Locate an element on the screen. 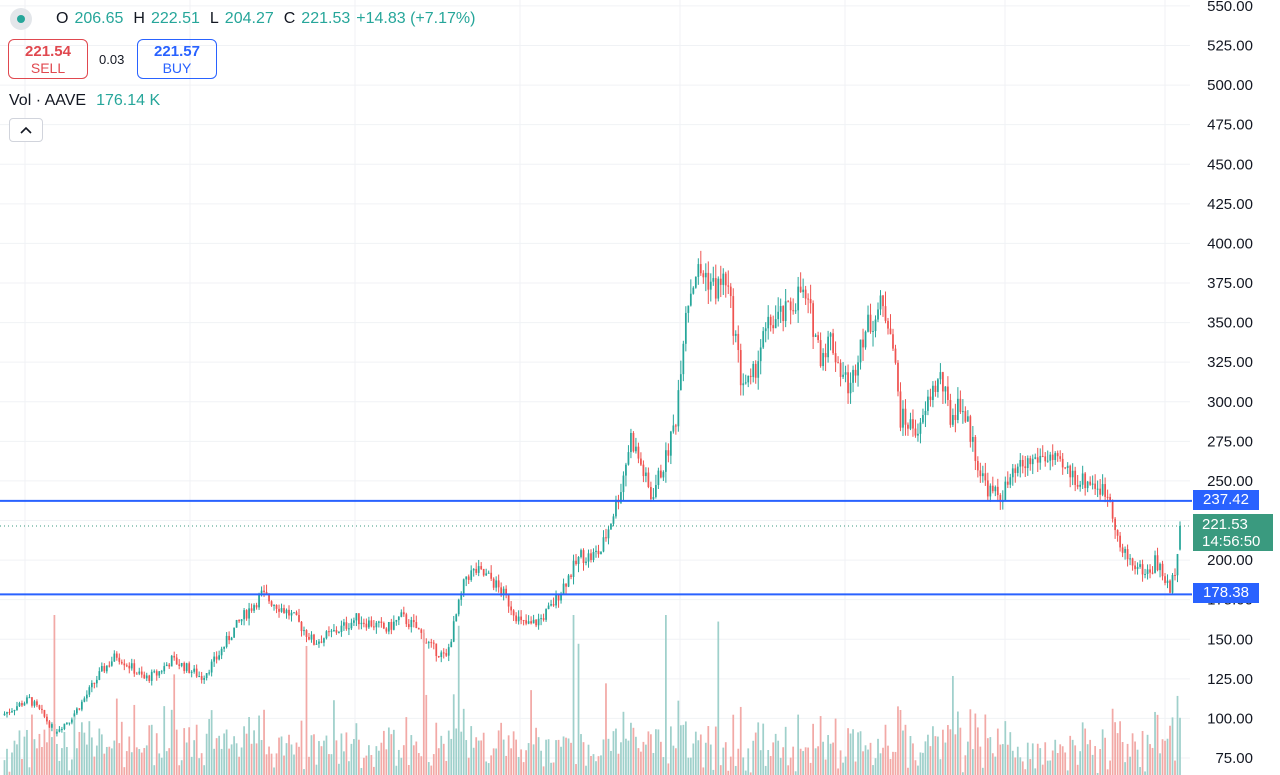 The height and width of the screenshot is (775, 1280). visibility-toggle is located at coordinates (21, 19).